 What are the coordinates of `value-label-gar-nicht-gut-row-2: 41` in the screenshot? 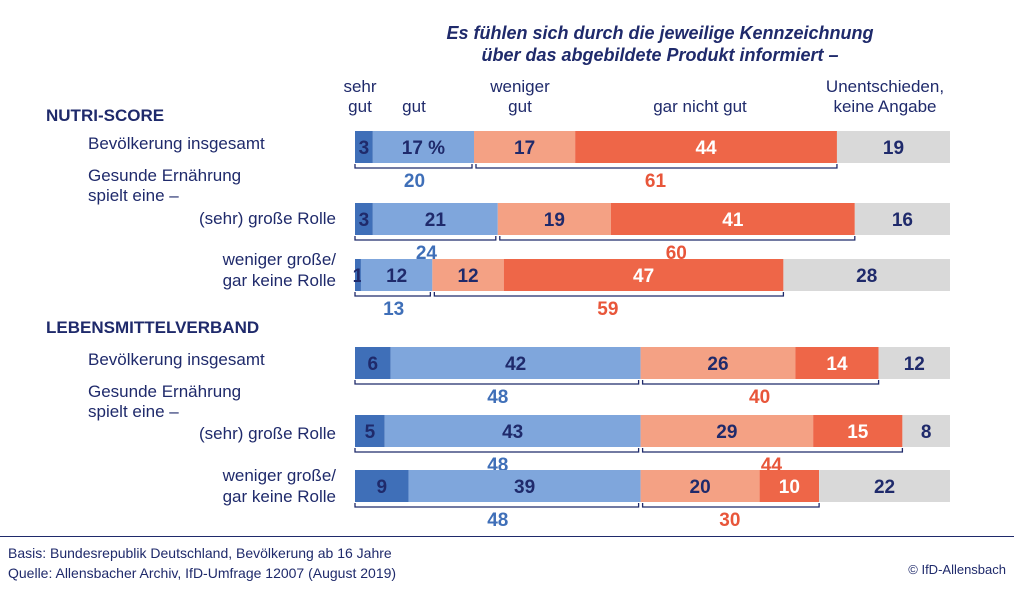 It's located at (733, 220).